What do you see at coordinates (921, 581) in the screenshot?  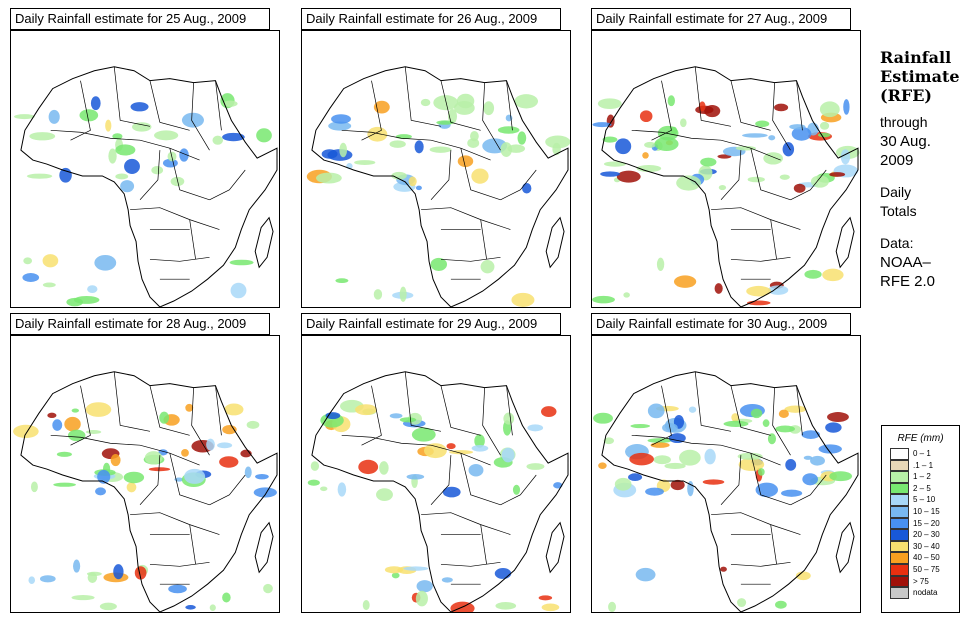 I see `legend-label: > 75` at bounding box center [921, 581].